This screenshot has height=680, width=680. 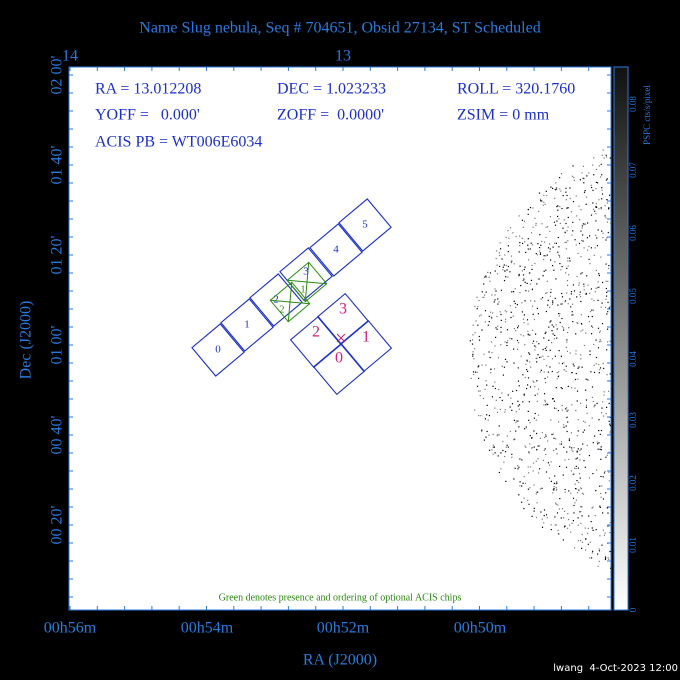 What do you see at coordinates (70, 628) in the screenshot?
I see `x-tick-label: 00h56m` at bounding box center [70, 628].